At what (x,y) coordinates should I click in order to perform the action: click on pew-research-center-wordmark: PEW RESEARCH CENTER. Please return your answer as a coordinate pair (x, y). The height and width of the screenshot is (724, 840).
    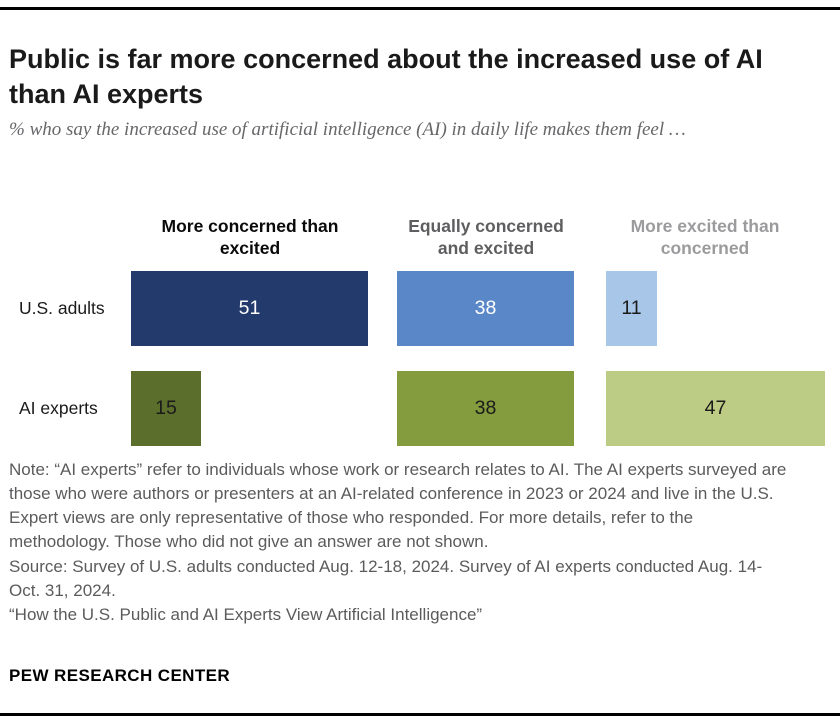
    Looking at the image, I should click on (120, 675).